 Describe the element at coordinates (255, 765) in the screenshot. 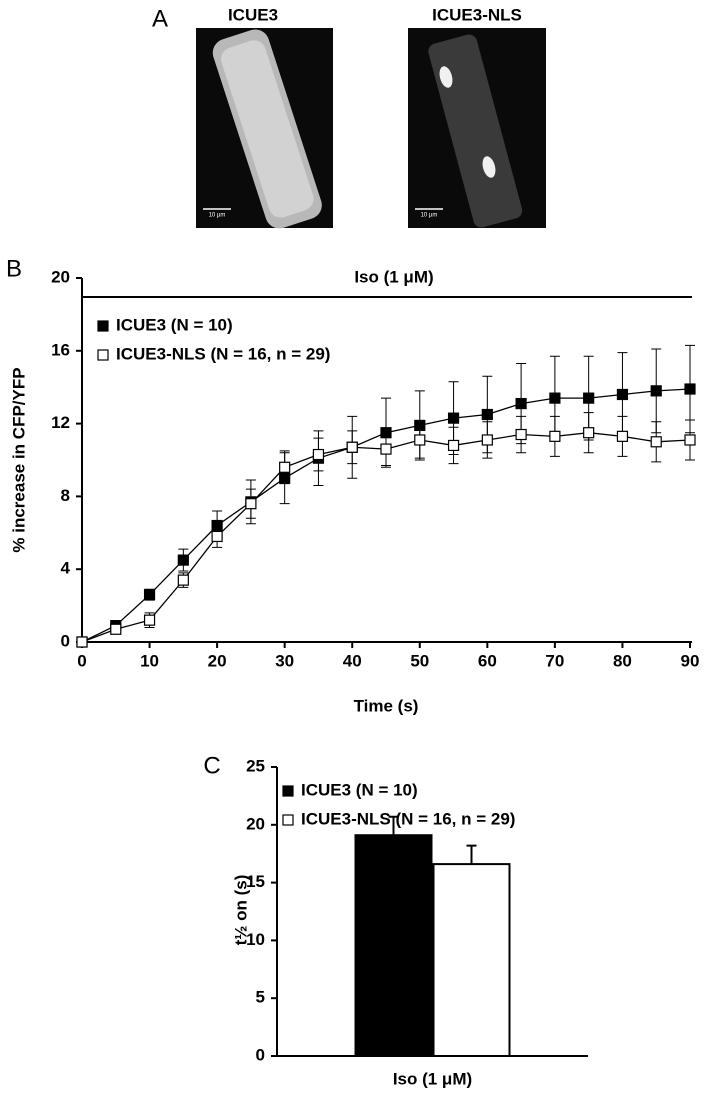

I see `y-tick-label: 25` at that location.